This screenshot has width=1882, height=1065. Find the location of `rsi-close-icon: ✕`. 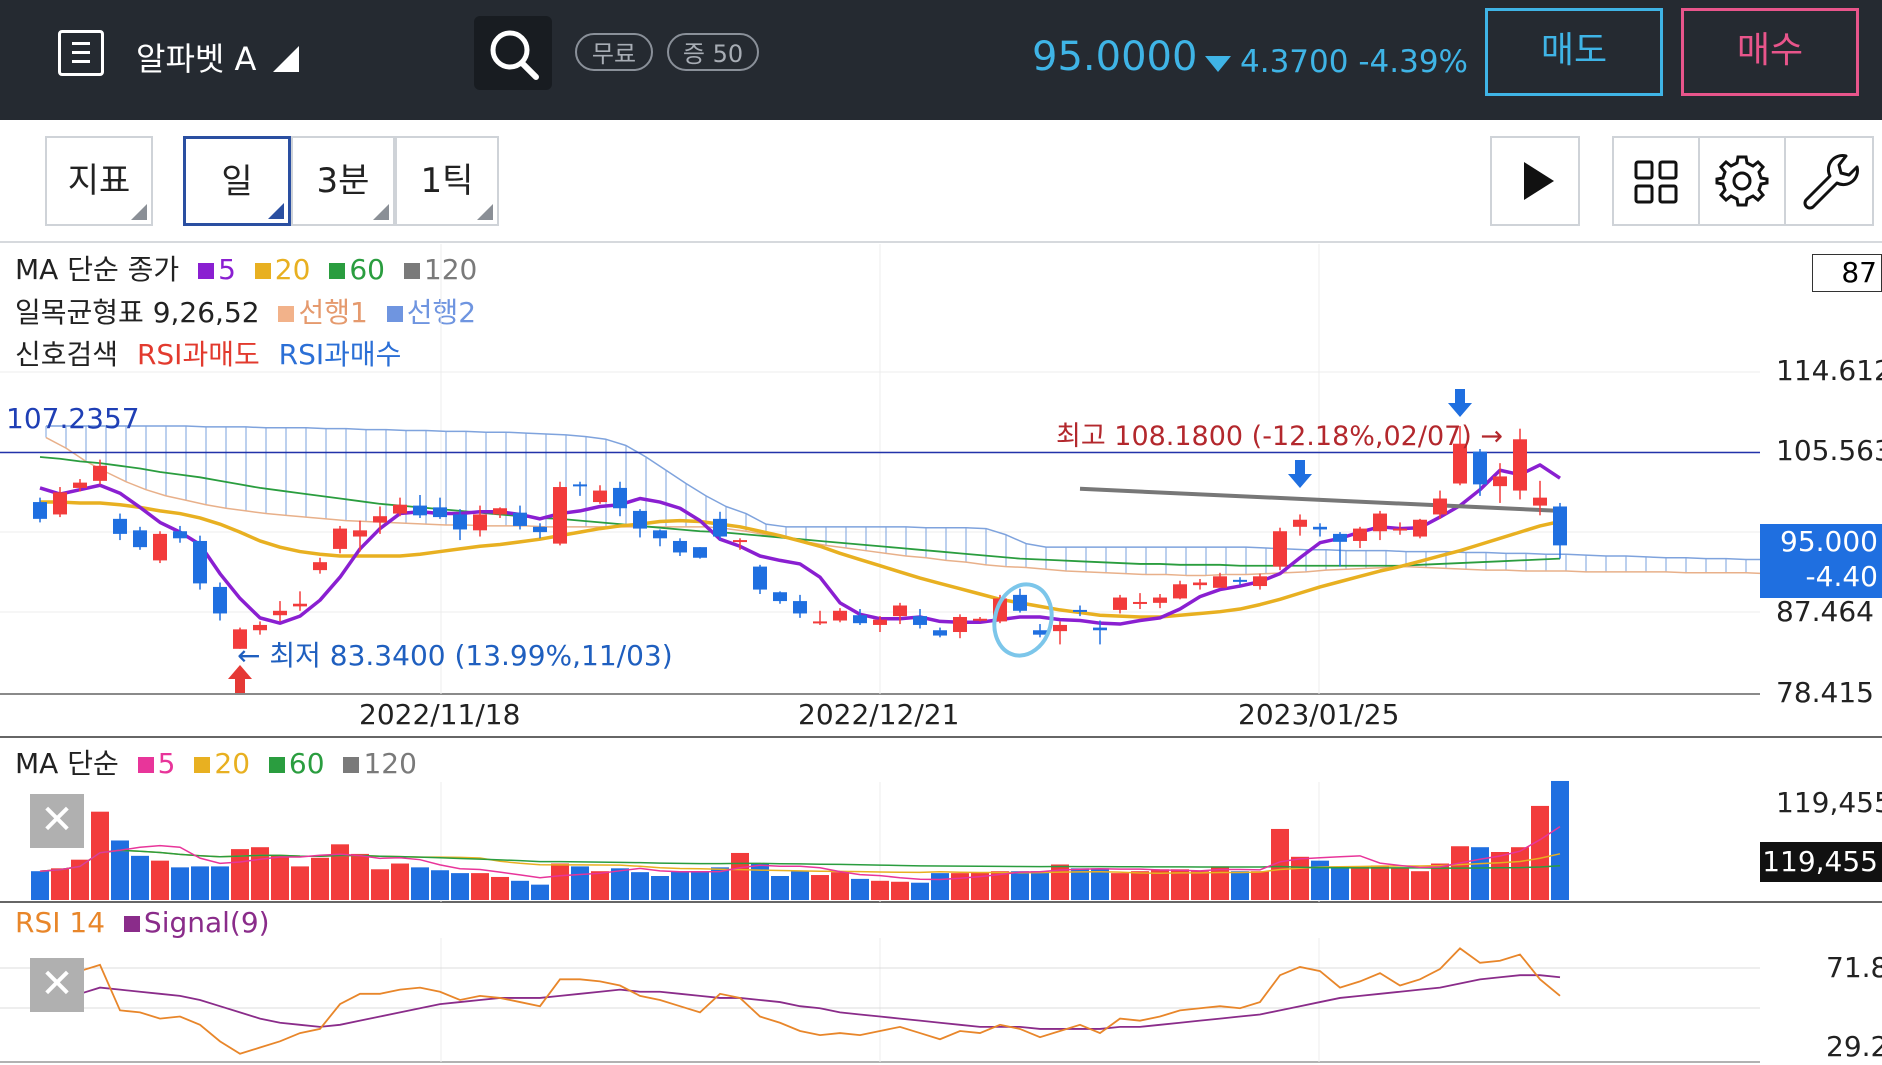

rsi-close-icon: ✕ is located at coordinates (57, 985).